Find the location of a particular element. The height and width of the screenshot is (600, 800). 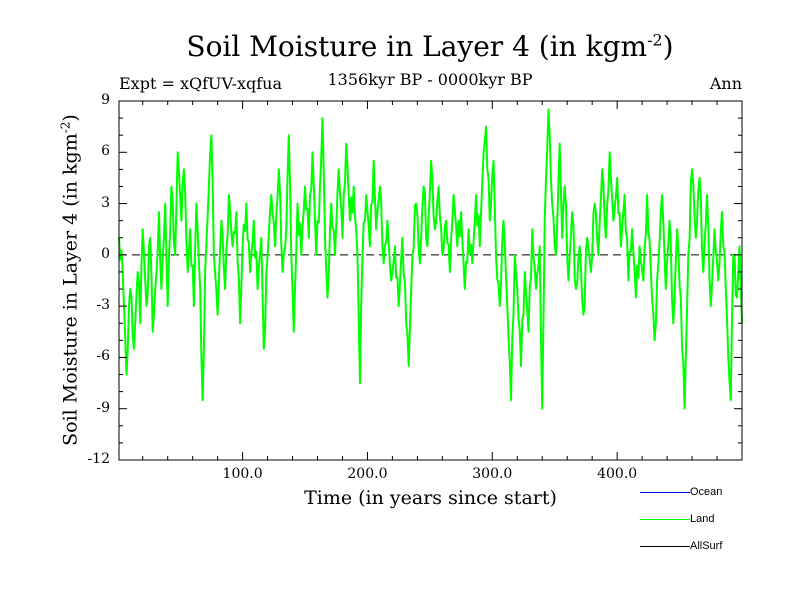

x-axis-label: Time (in years since start) is located at coordinates (430, 498).